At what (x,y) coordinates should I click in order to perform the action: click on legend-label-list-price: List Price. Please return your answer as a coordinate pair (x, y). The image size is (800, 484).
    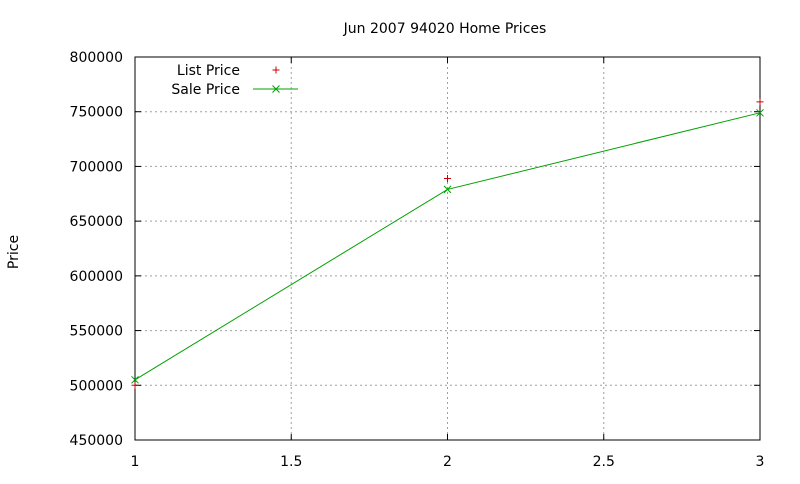
    Looking at the image, I should click on (208, 71).